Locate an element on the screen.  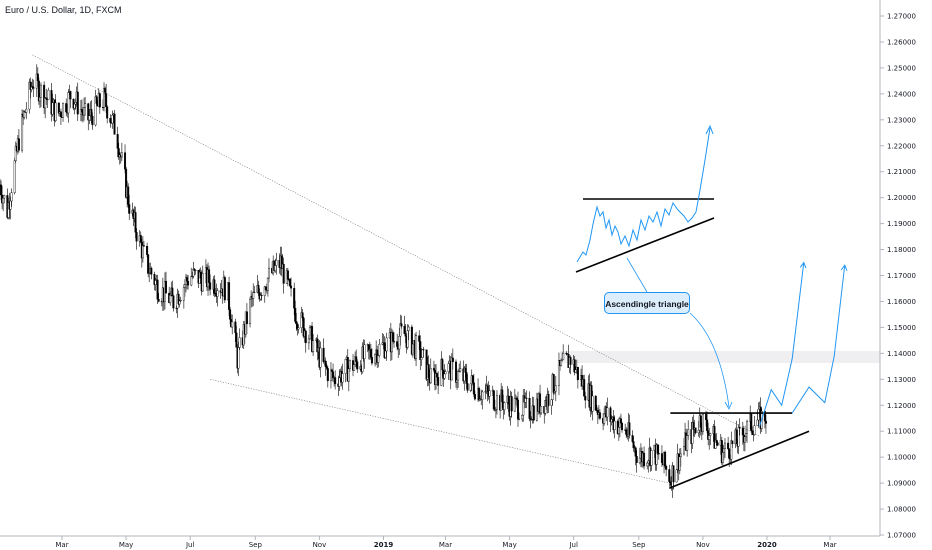
price-tick-label: 1.26000 is located at coordinates (901, 42).